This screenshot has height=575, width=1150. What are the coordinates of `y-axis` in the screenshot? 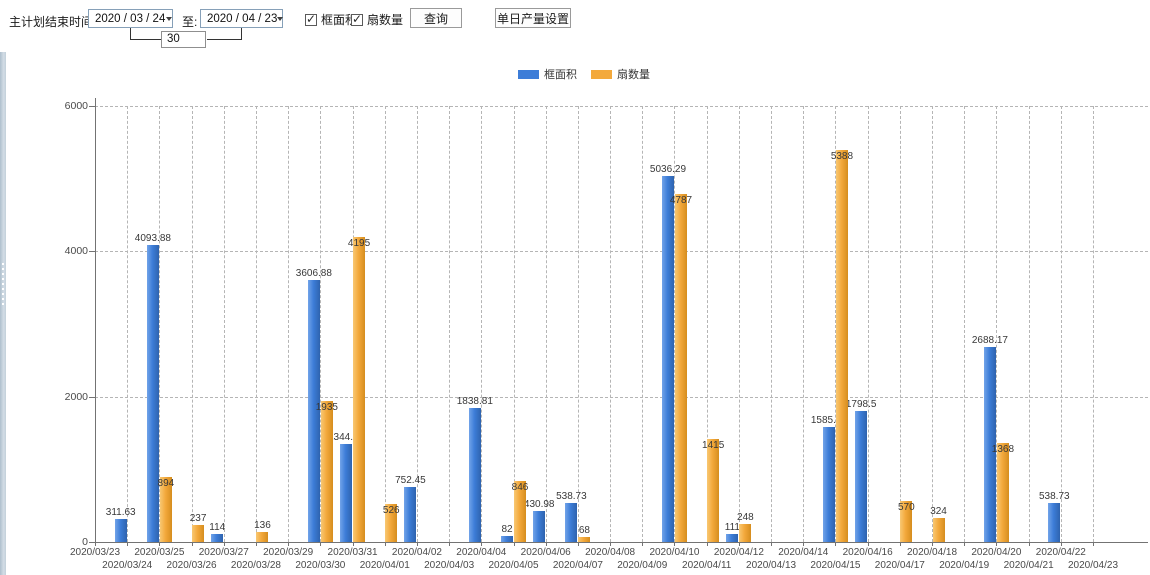 It's located at (95, 320).